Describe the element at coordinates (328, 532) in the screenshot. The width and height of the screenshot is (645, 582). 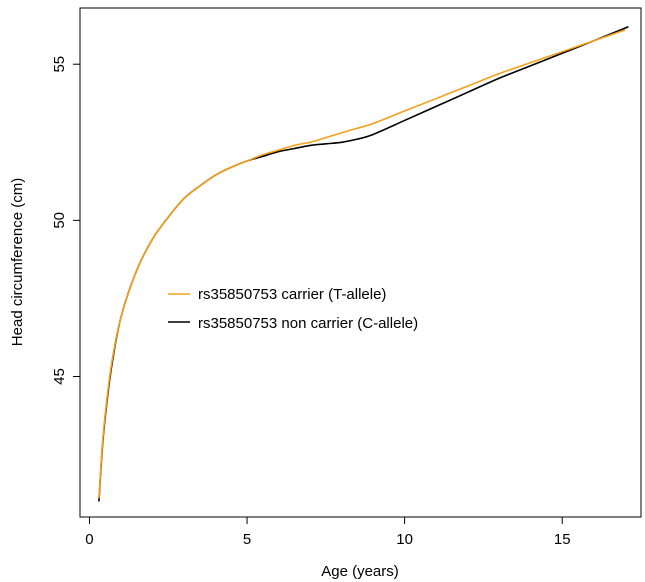
I see `x-axis: 0 5 10 15` at that location.